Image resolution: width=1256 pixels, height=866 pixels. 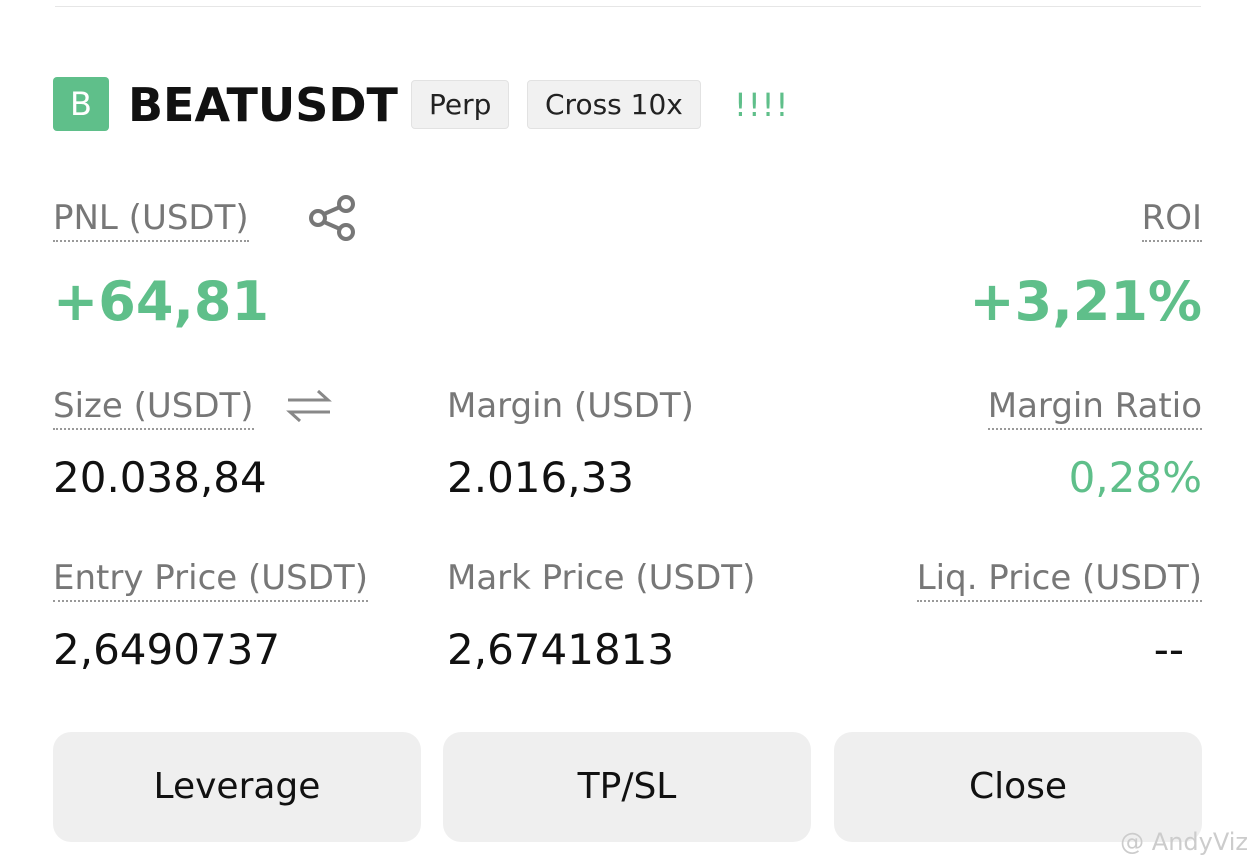 I want to click on coin-badge: B, so click(x=81, y=104).